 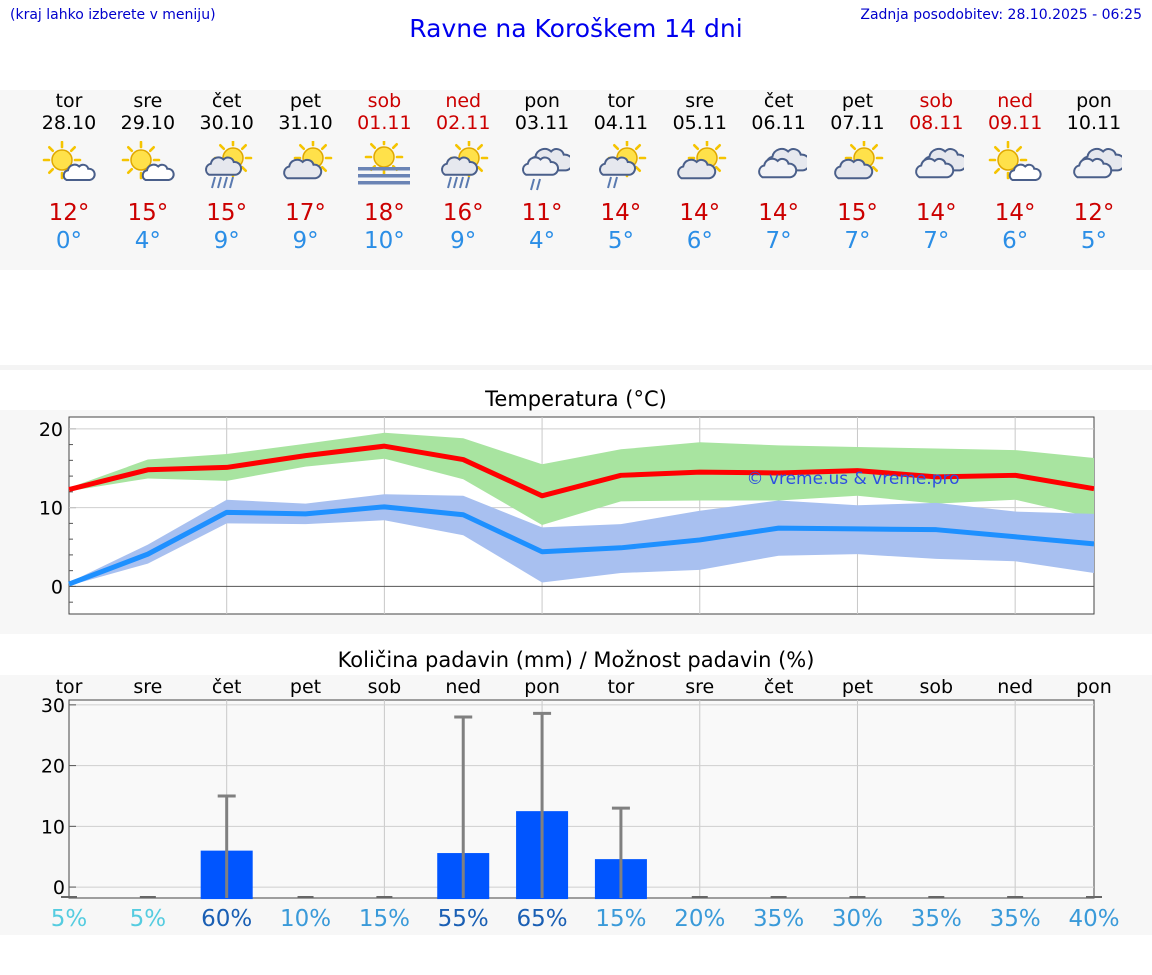 What do you see at coordinates (463, 919) in the screenshot?
I see `precipitation-probability: 55%` at bounding box center [463, 919].